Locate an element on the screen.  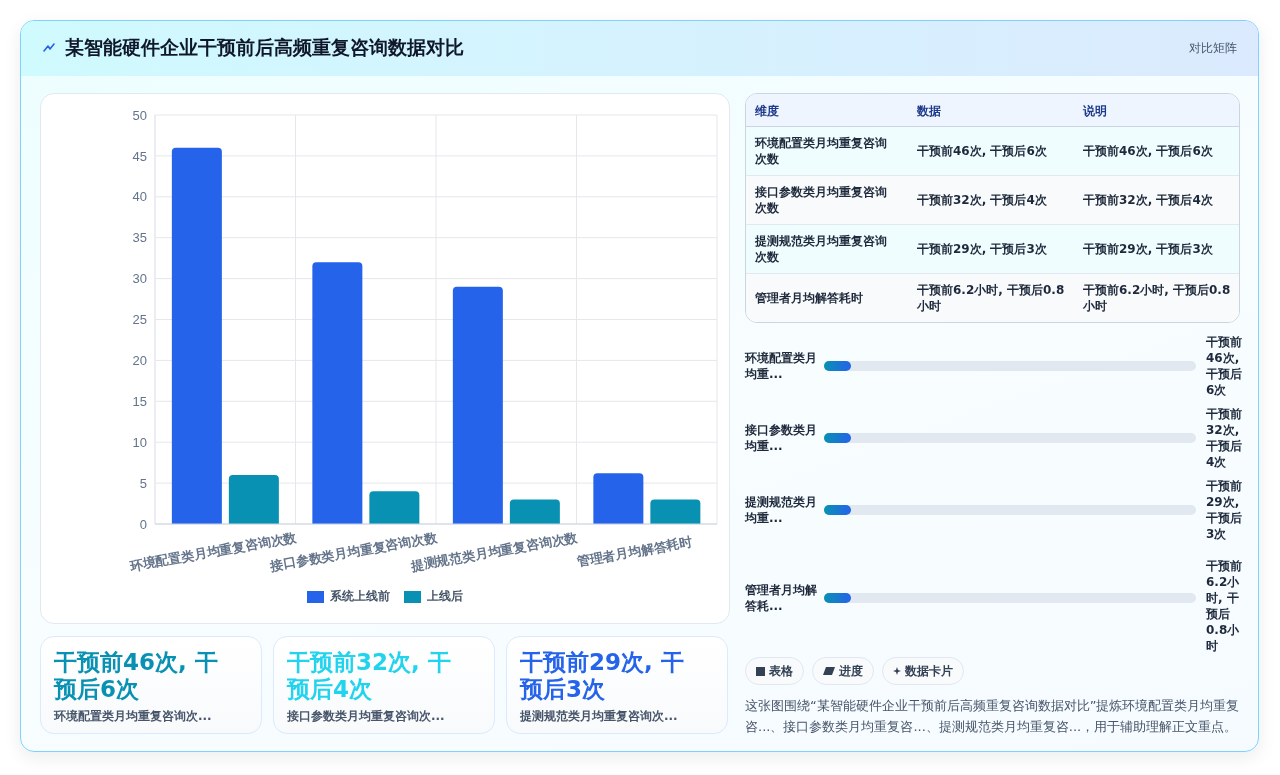
legend-label: 上线后 is located at coordinates (445, 596).